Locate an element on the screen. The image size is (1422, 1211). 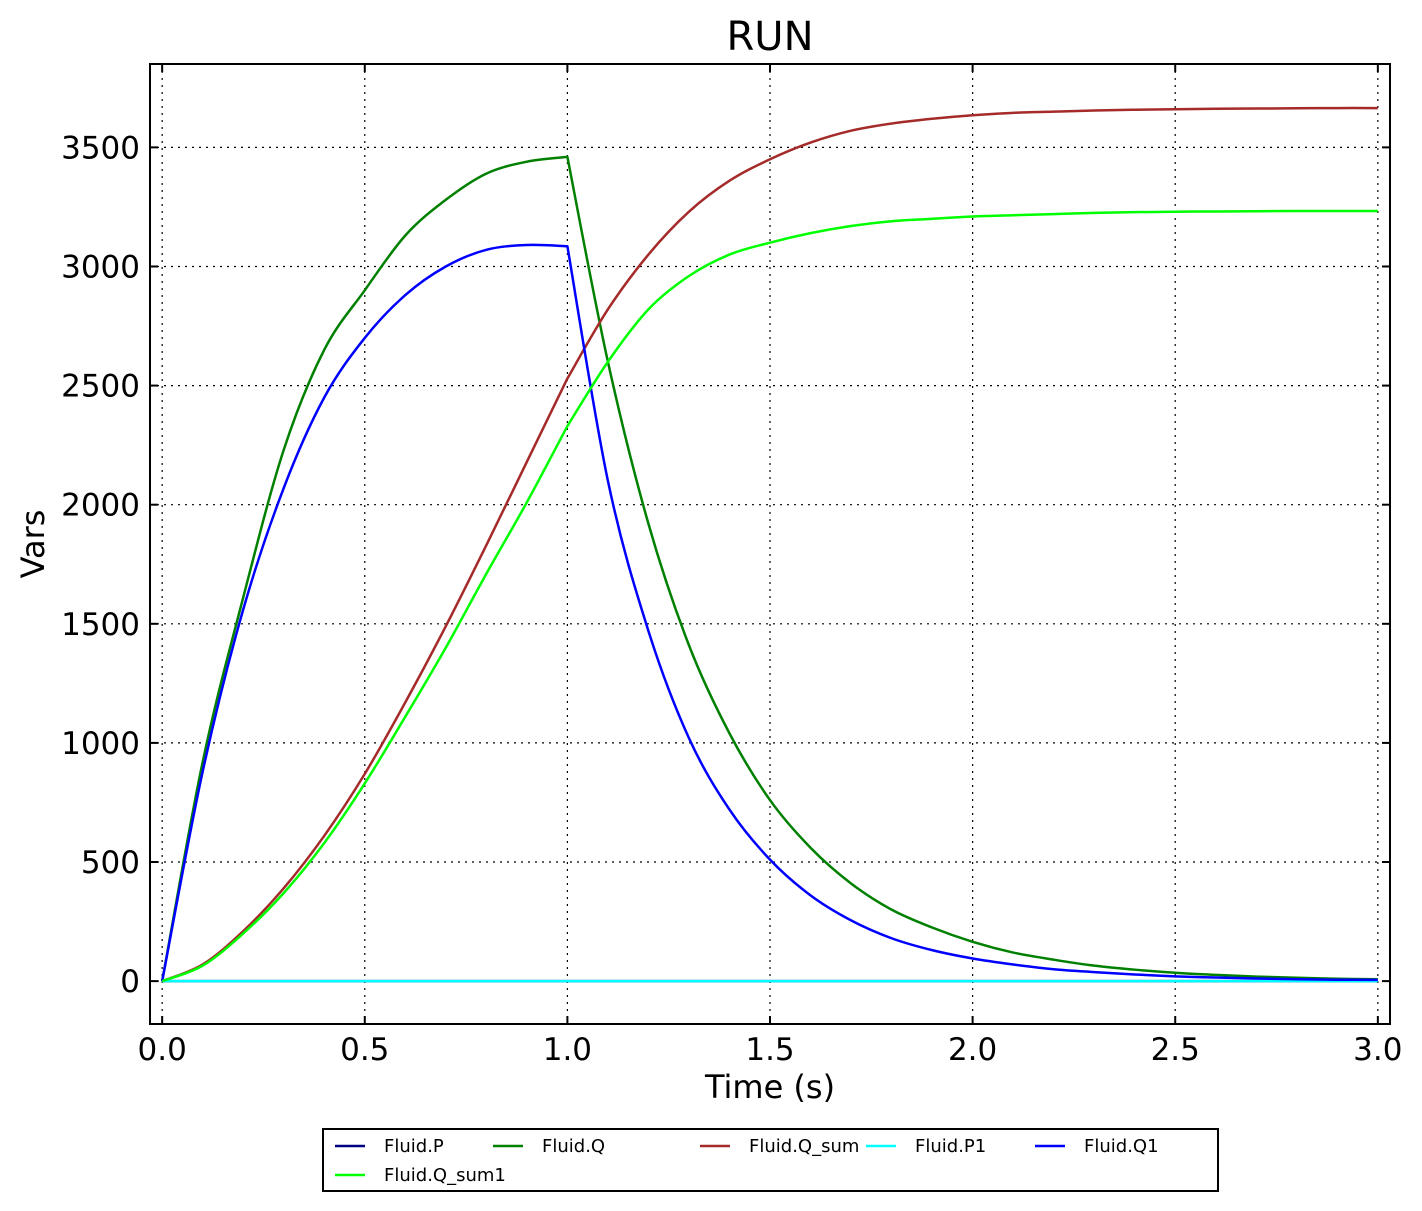
y-tick-label: 500 is located at coordinates (110, 863).